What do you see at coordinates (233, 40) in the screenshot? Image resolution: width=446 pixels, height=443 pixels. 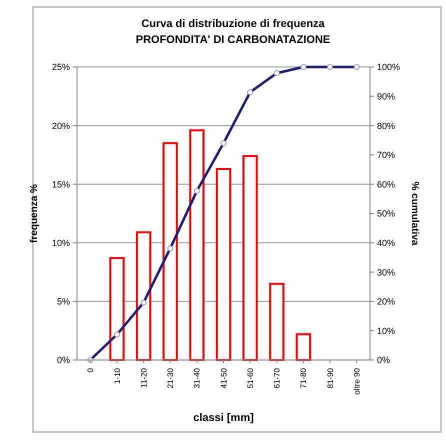 I see `chart-subtitle: PROFONDITA' DI CARBONATAZIONE` at bounding box center [233, 40].